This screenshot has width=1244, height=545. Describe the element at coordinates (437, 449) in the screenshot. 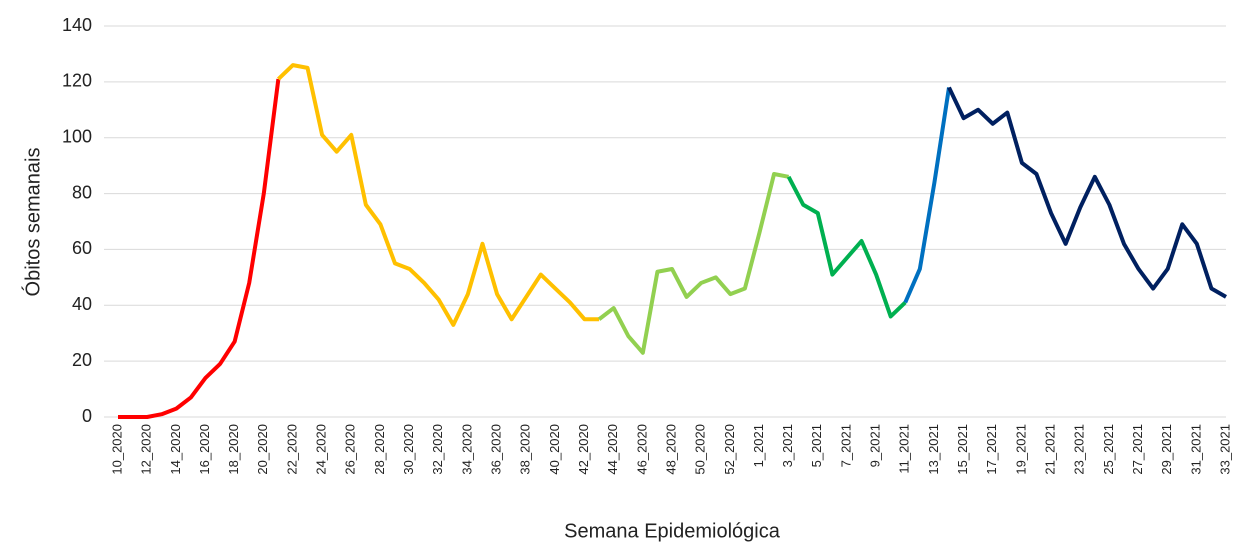

I see `x-tick-label: 32_2020` at that location.